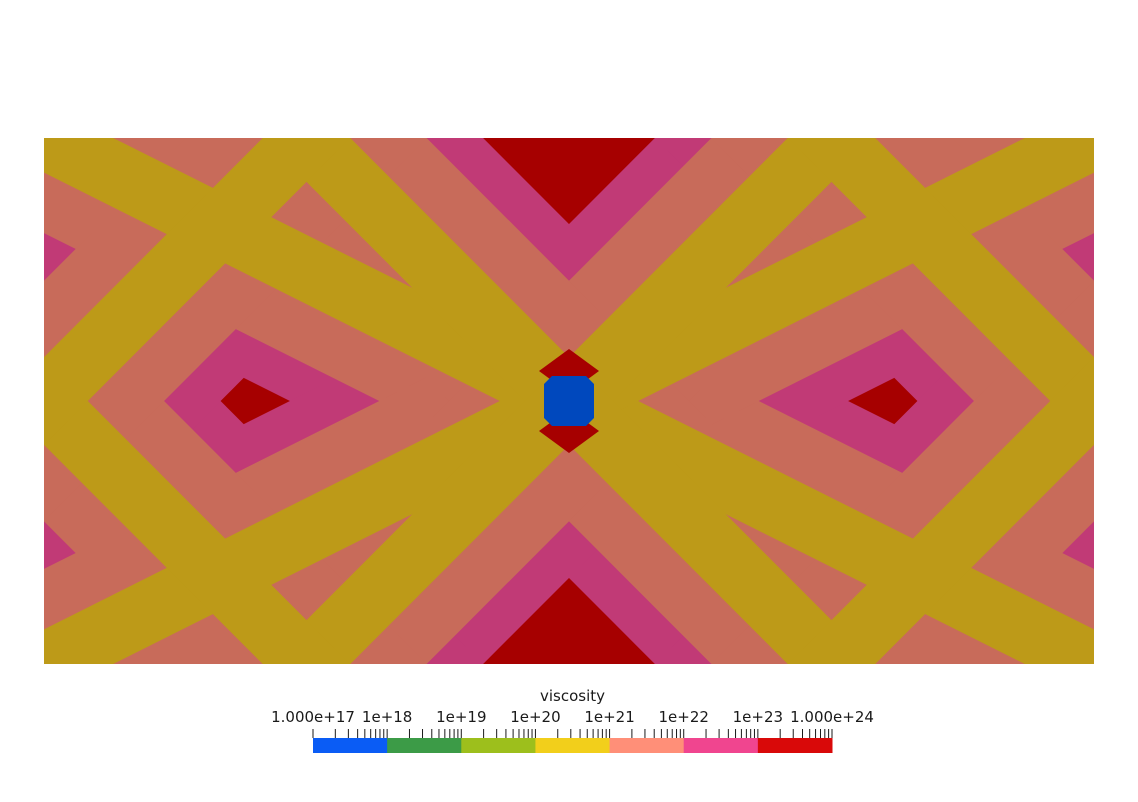 This screenshot has width=1138, height=802. I want to click on weak-inclusion, so click(569, 401).